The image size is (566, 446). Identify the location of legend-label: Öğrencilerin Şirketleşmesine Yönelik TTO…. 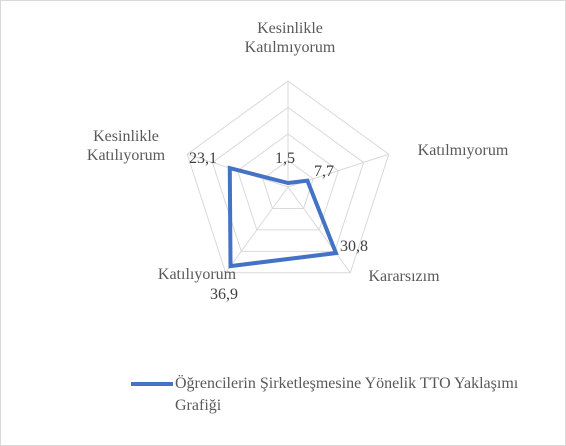
(347, 394).